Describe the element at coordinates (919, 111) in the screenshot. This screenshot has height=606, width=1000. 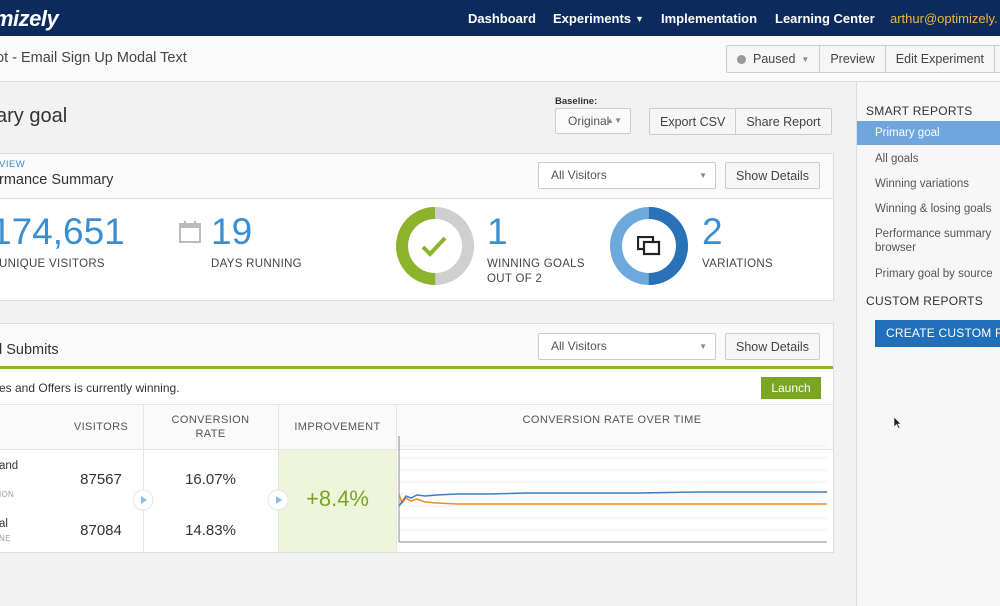
I see `smart-reports-heading: SMART REPORTS` at that location.